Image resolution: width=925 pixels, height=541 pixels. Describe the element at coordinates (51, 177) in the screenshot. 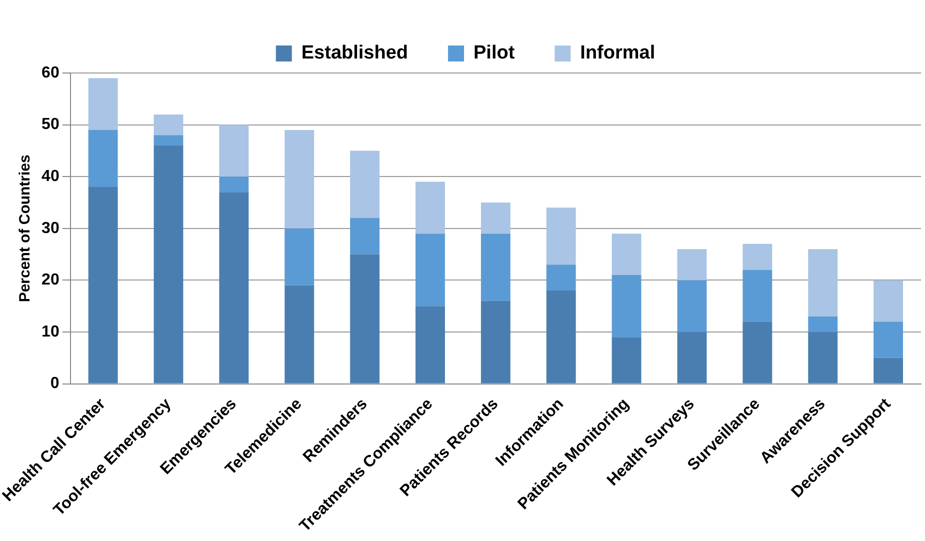

I see `y-tick-label: 40` at that location.